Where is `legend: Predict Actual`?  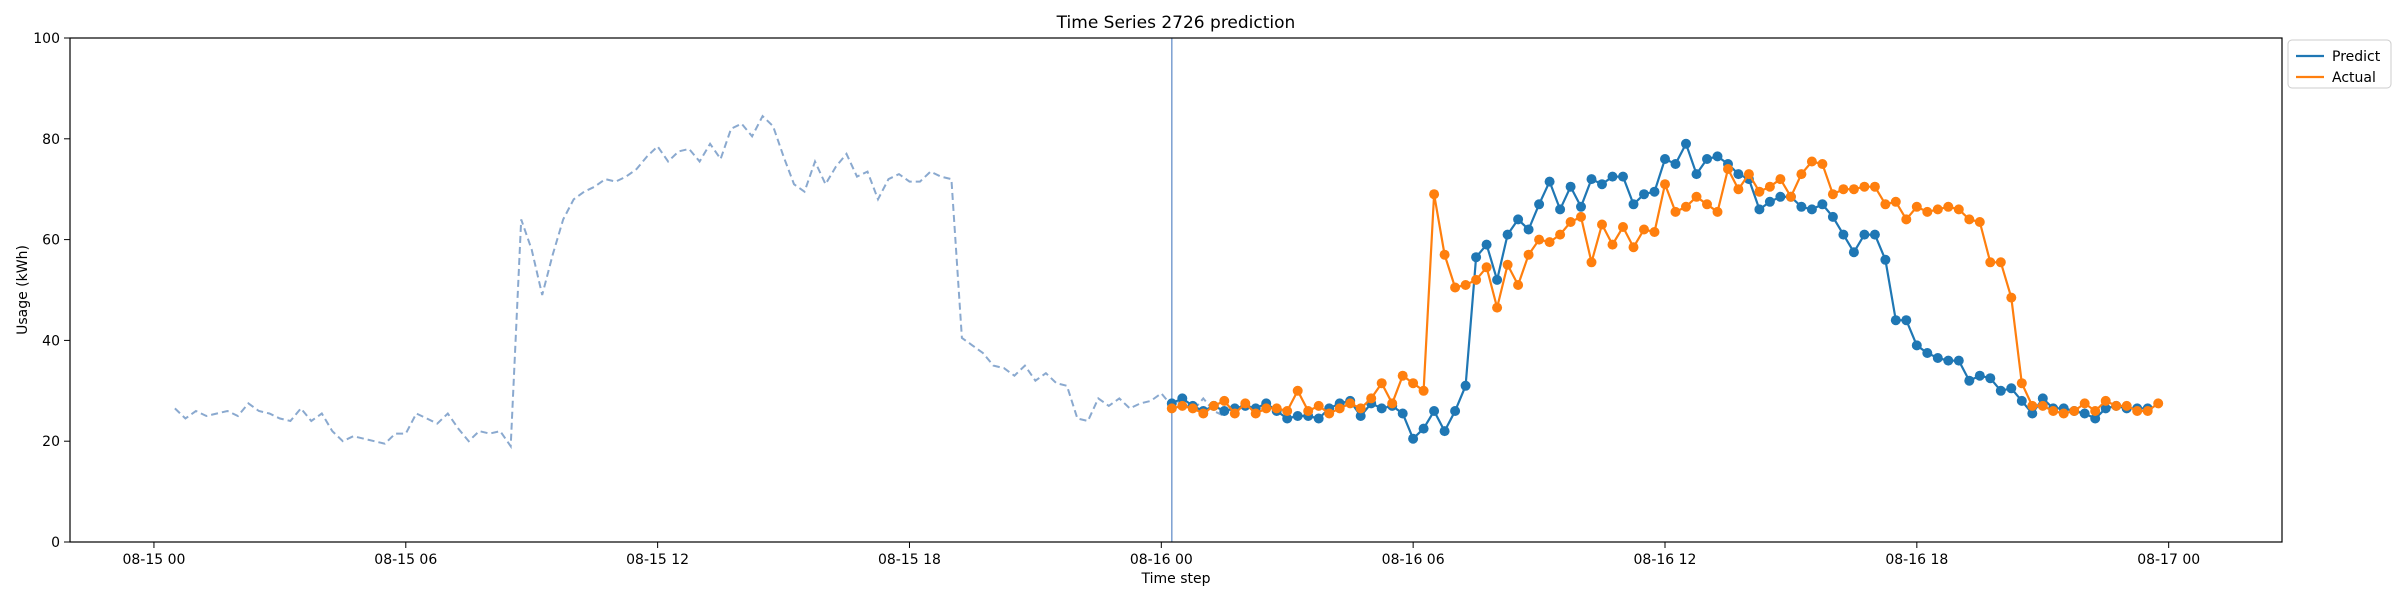
legend: Predict Actual is located at coordinates (2339, 64).